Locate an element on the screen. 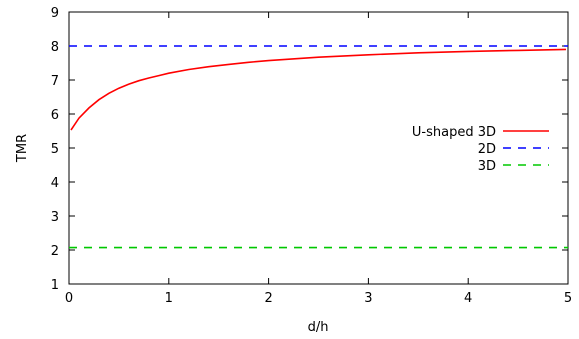 This screenshot has height=339, width=579. legend-label: 2D is located at coordinates (487, 149).